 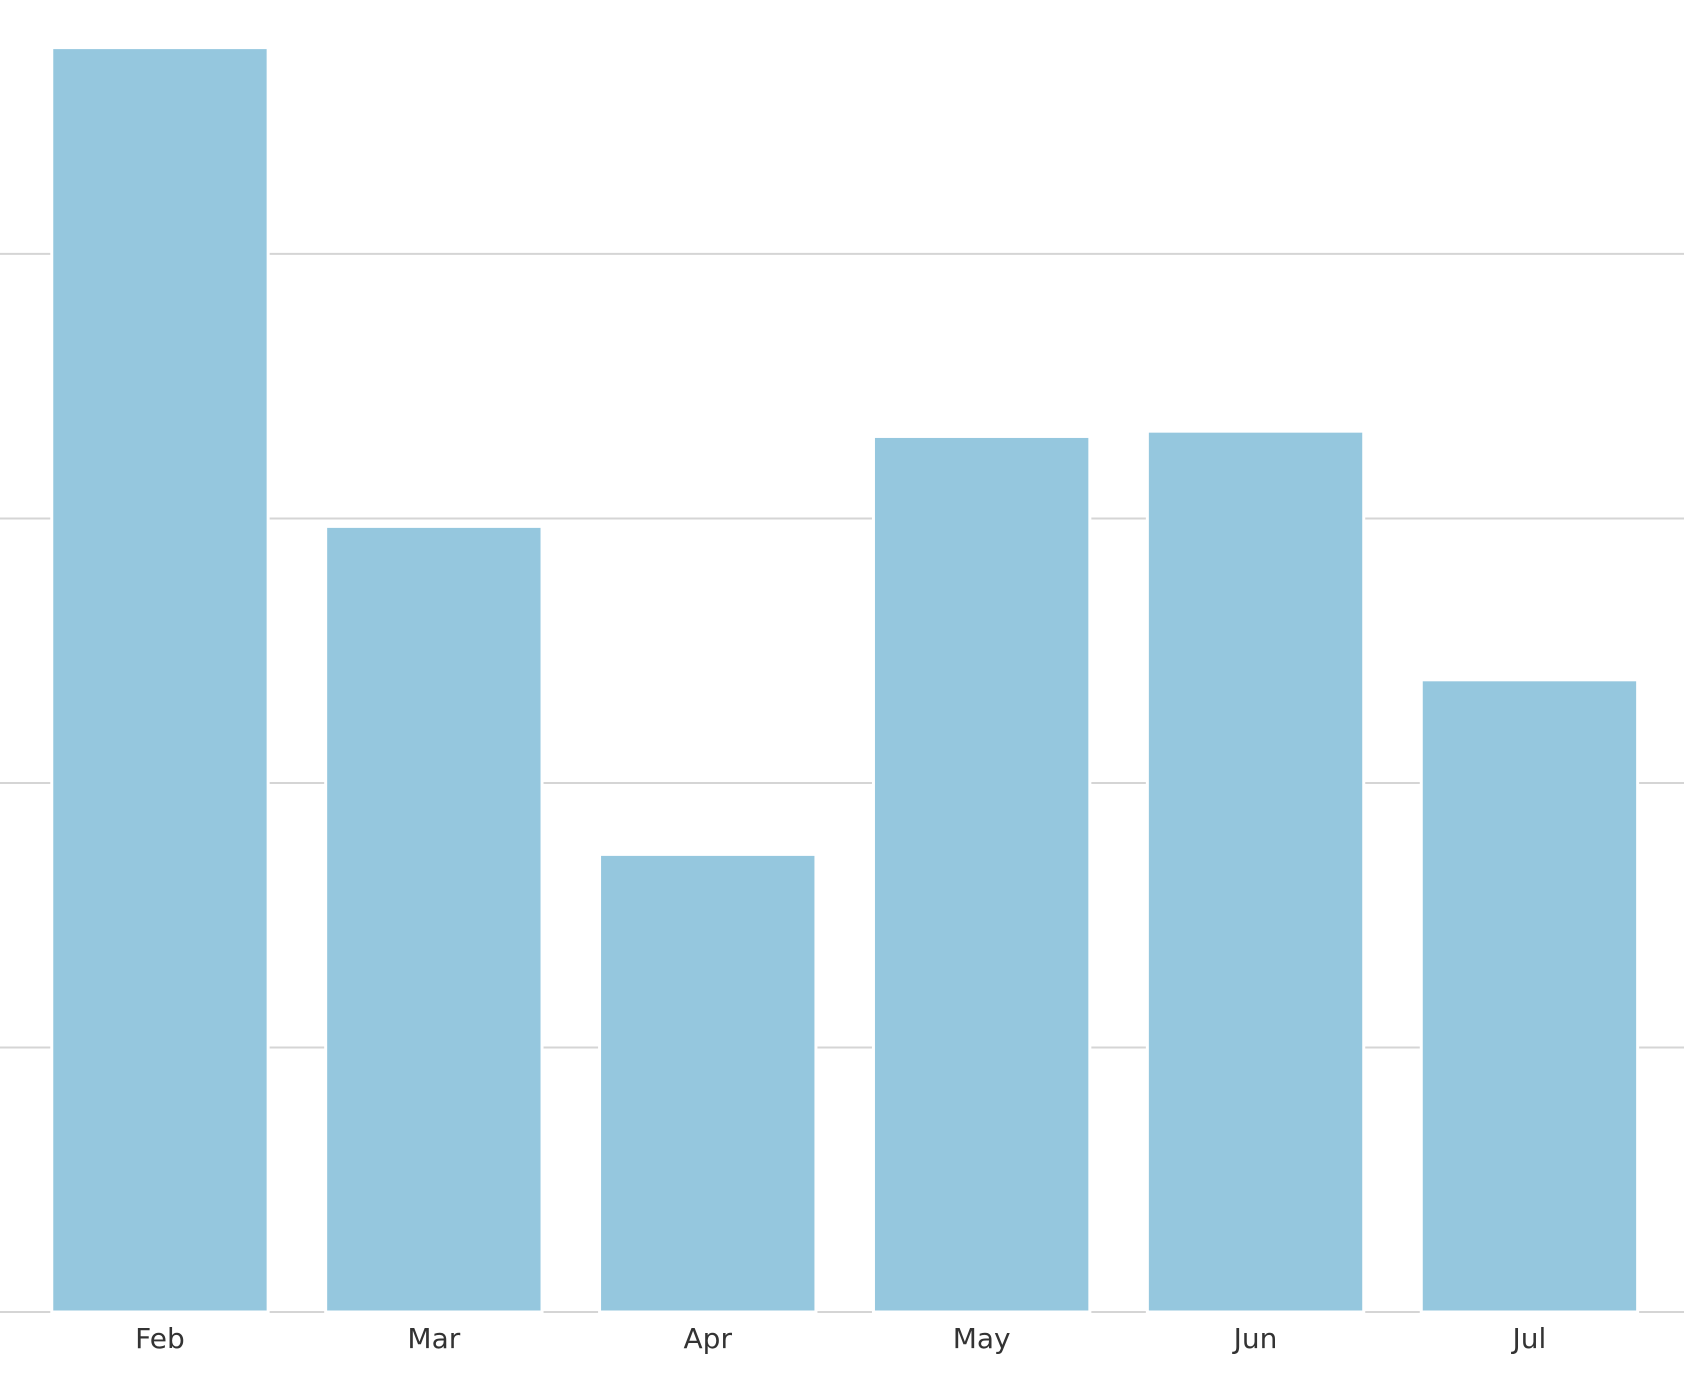 I want to click on x-tick-label: Jun, so click(x=1255, y=1338).